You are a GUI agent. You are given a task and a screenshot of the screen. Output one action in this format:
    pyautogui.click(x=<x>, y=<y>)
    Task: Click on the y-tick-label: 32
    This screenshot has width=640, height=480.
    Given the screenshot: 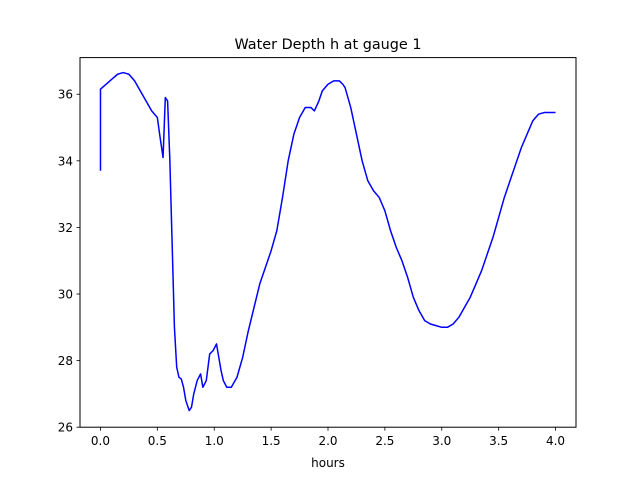 What is the action you would take?
    pyautogui.click(x=65, y=228)
    